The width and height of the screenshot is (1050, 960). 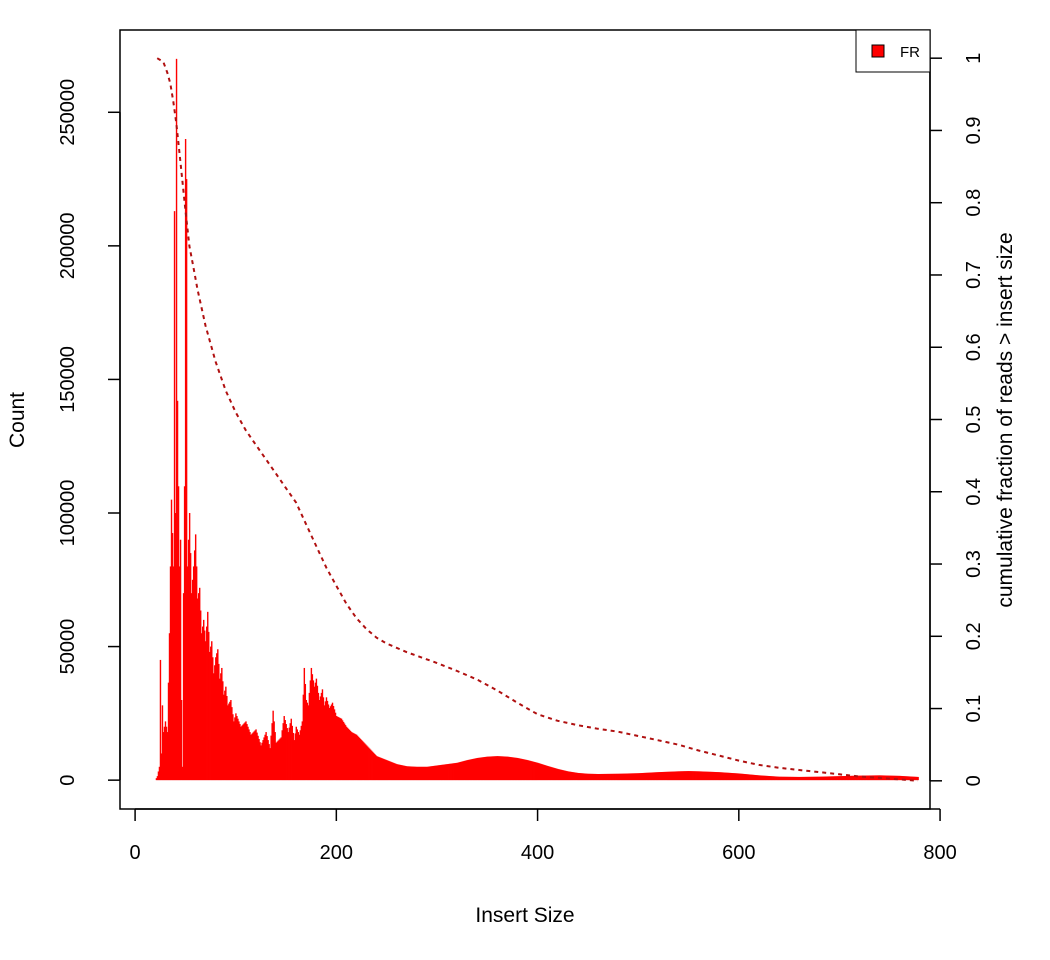 I want to click on legend: FR, so click(x=893, y=51).